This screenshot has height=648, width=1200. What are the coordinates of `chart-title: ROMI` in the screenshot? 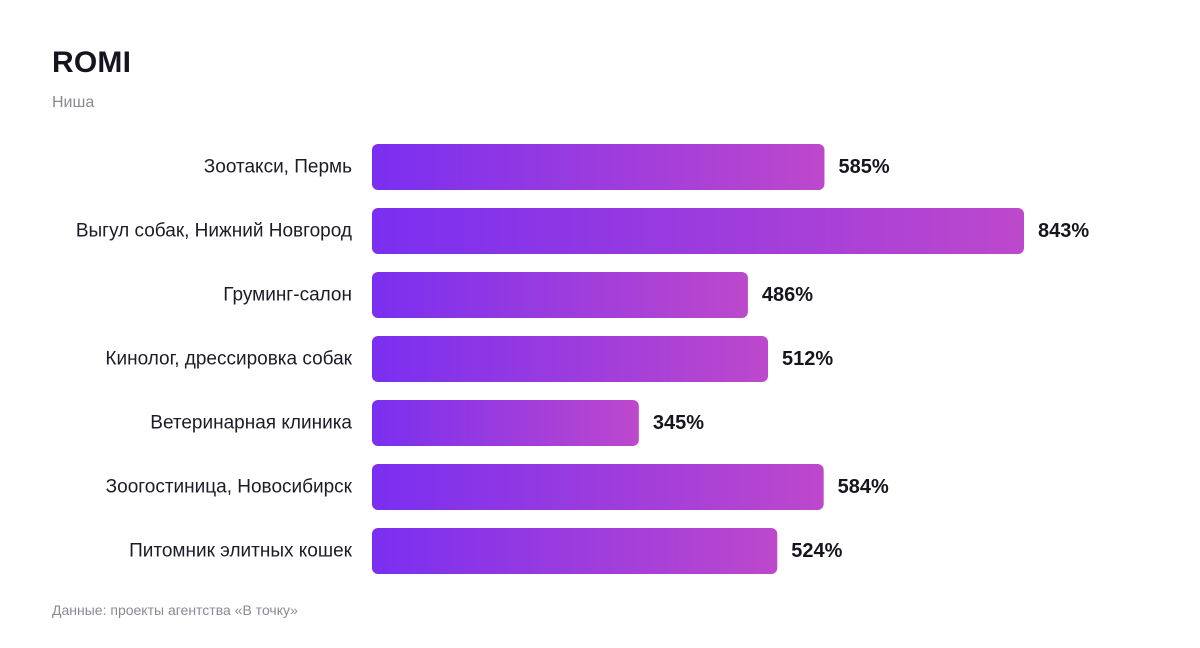 It's located at (92, 62).